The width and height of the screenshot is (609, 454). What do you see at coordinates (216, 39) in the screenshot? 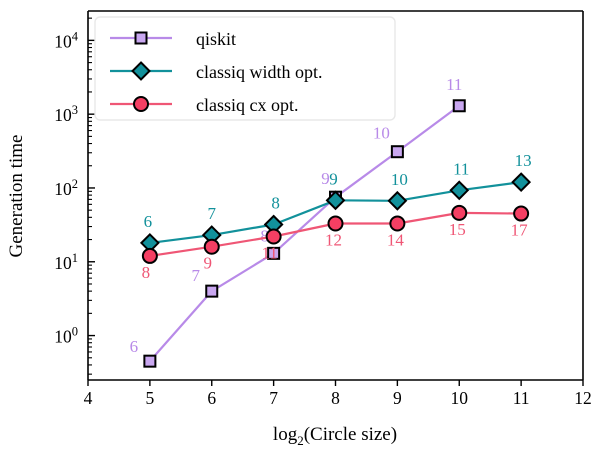
I see `legend-label-0: qiskit` at bounding box center [216, 39].